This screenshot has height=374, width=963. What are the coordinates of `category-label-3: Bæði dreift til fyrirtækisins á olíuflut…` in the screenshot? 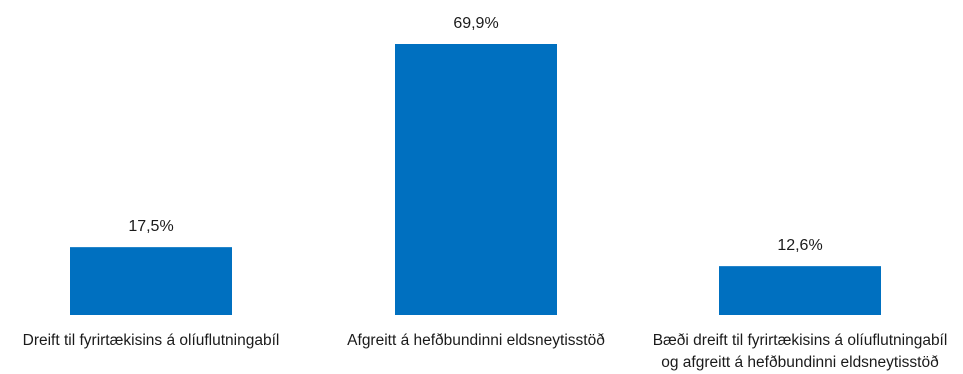 It's located at (800, 351).